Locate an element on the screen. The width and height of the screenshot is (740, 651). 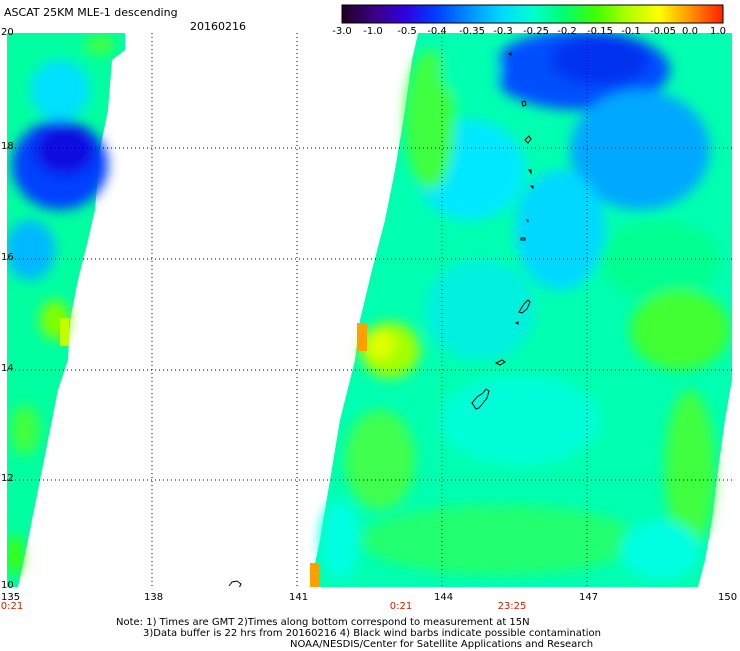
colorbar is located at coordinates (532, 14).